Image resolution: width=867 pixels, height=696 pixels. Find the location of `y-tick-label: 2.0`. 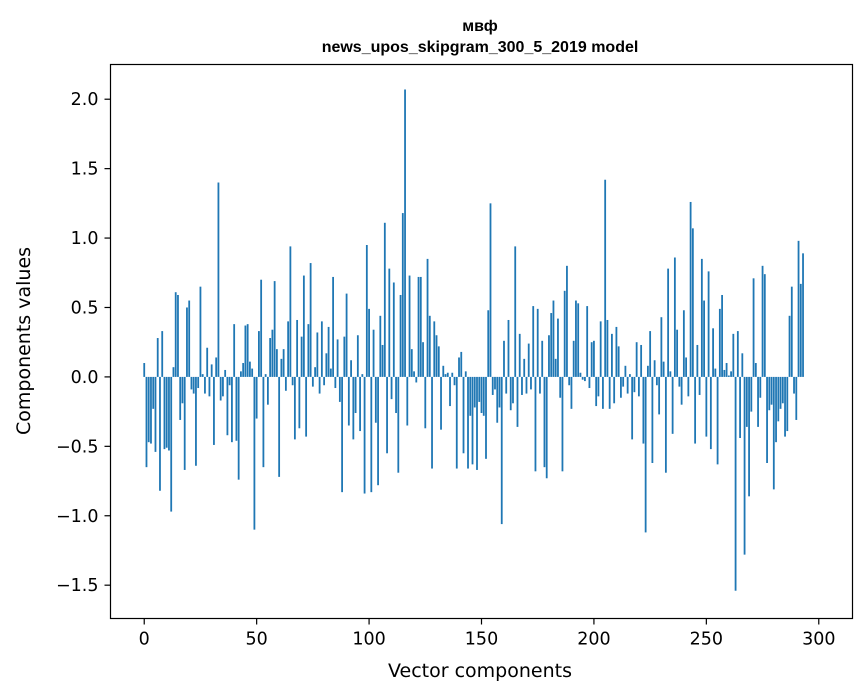

y-tick-label: 2.0 is located at coordinates (85, 100).